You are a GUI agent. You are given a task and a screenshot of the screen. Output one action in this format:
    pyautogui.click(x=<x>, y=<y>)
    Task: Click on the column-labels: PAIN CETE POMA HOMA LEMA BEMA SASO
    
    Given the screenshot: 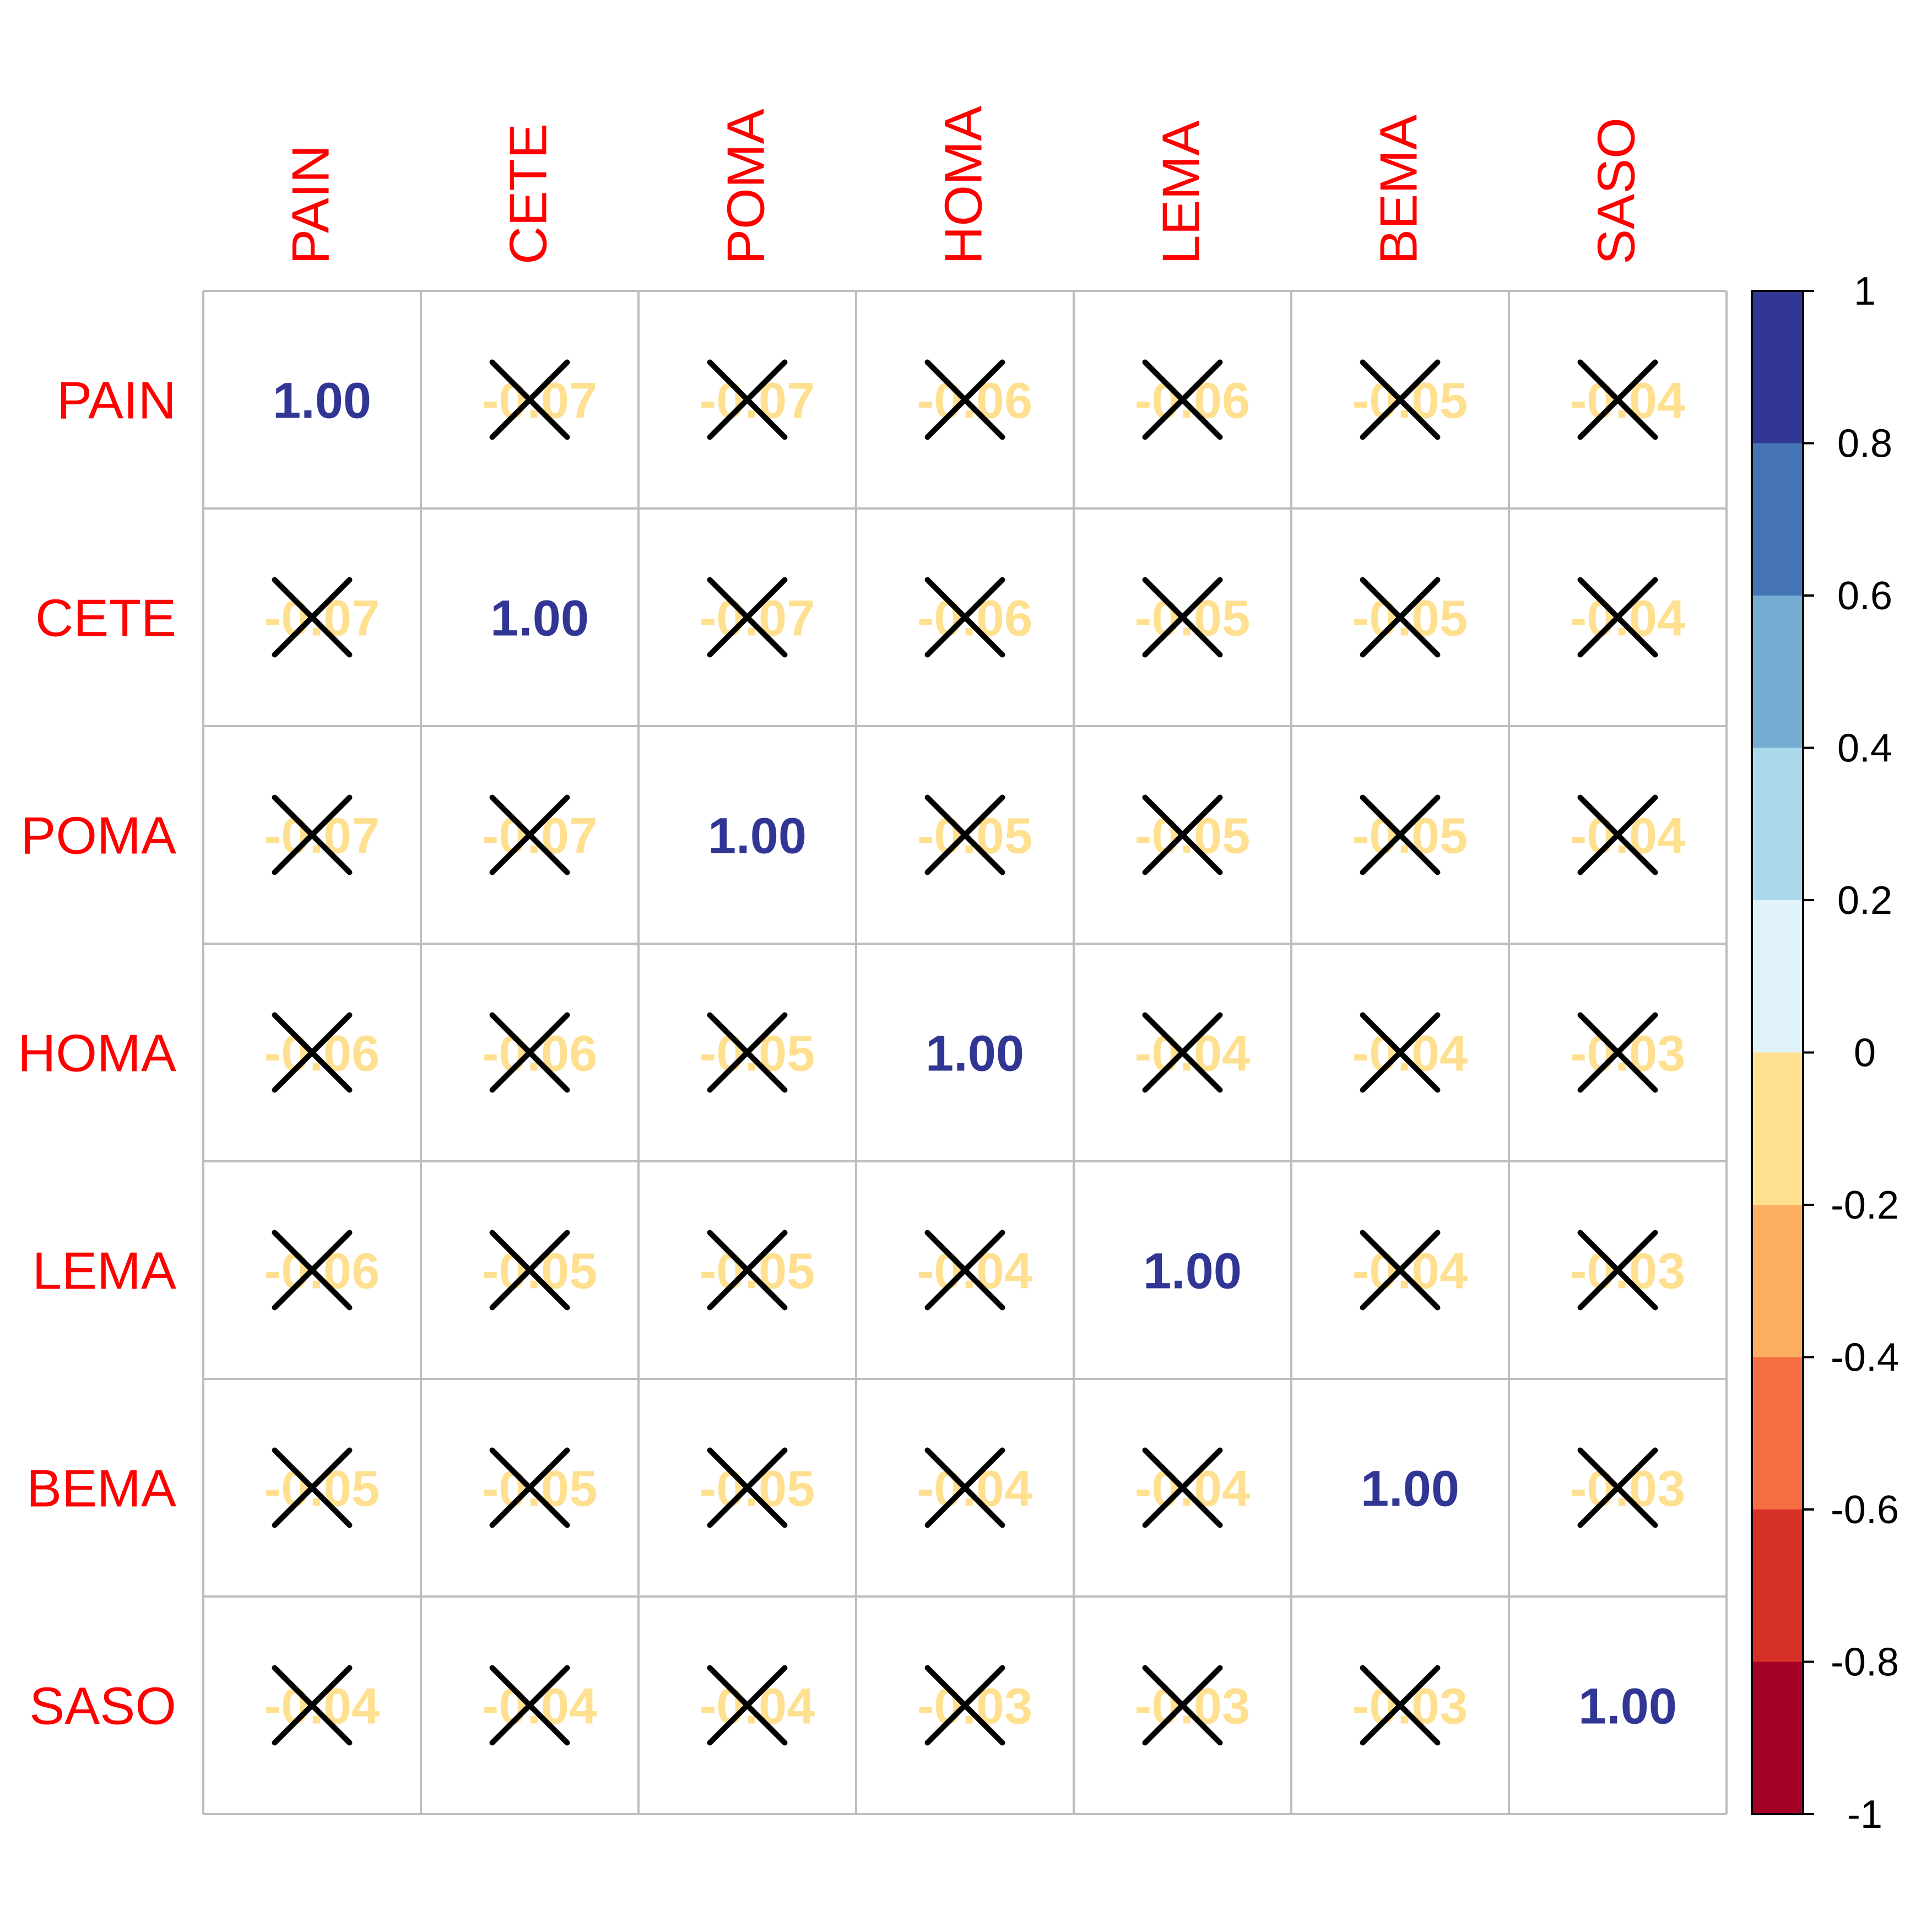 What is the action you would take?
    pyautogui.click(x=964, y=185)
    